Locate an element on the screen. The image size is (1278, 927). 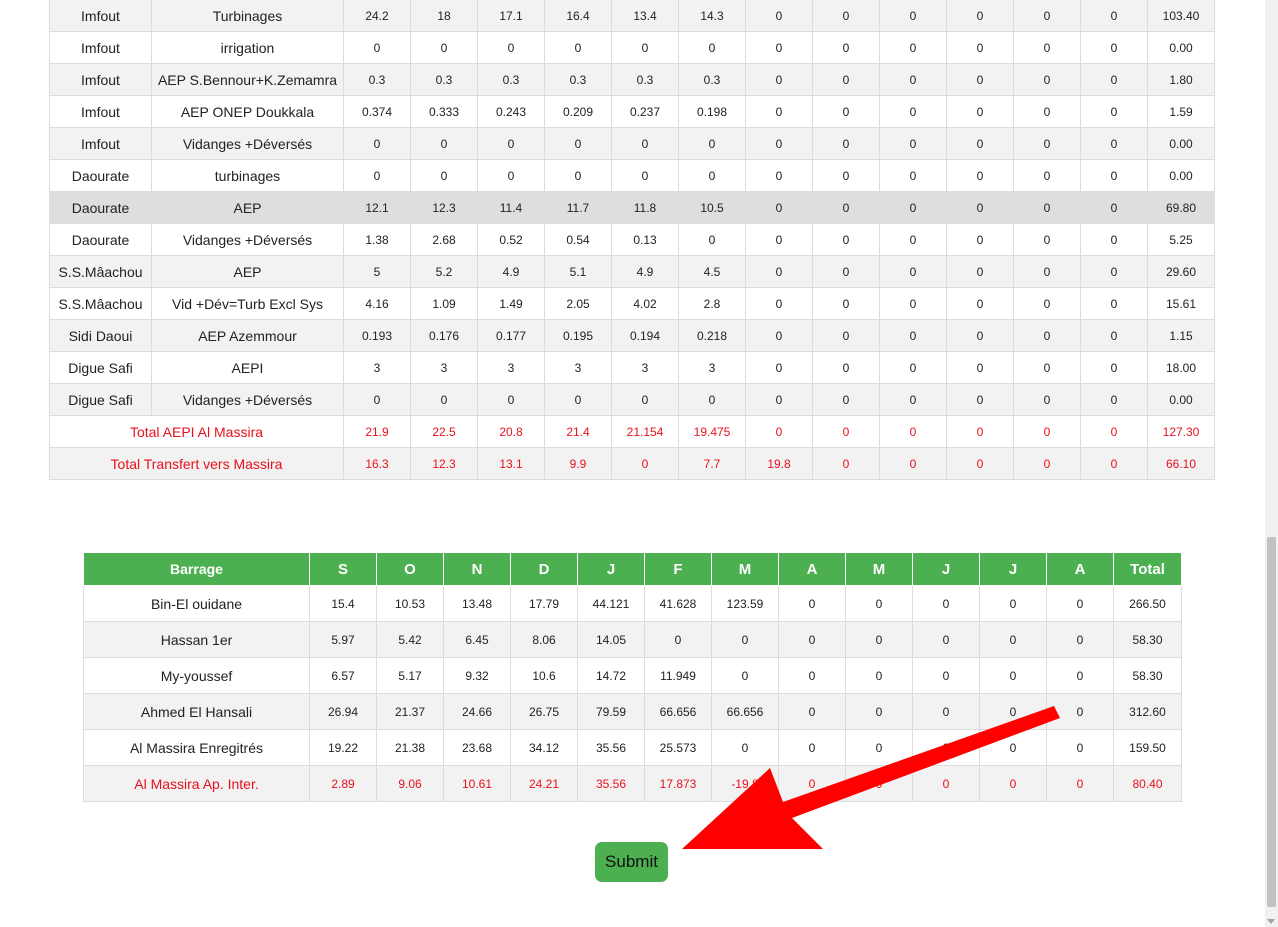
month-value-cell: 26.75 is located at coordinates (544, 711).